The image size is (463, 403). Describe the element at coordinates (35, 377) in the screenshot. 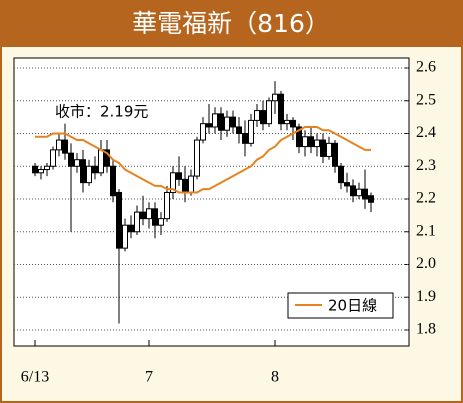

I see `x-tick-label: 6/13` at that location.